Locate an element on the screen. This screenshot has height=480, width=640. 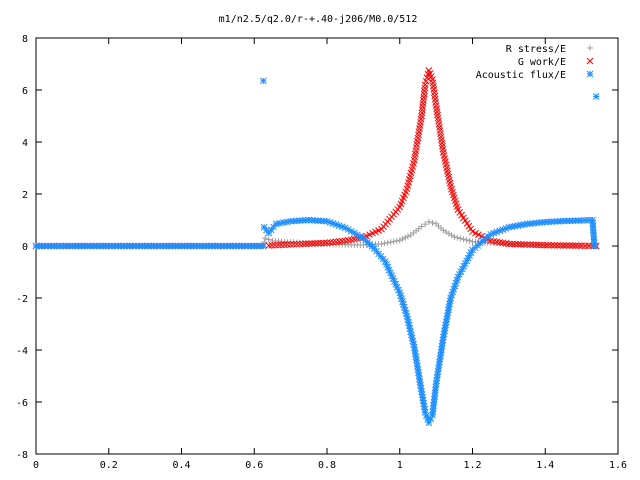
y-tick-label: 6 is located at coordinates (25, 91).